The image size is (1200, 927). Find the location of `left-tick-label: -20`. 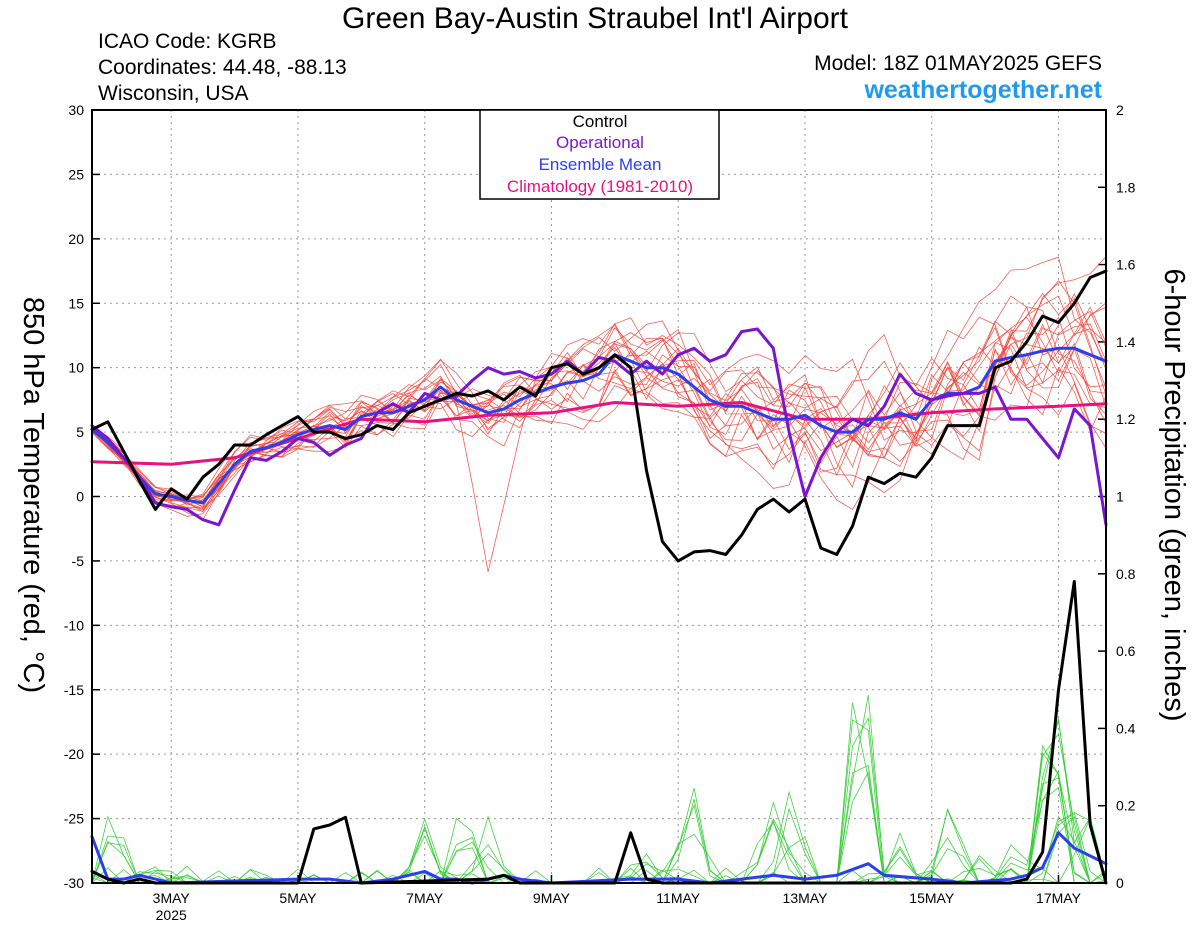

left-tick-label: -20 is located at coordinates (74, 754).